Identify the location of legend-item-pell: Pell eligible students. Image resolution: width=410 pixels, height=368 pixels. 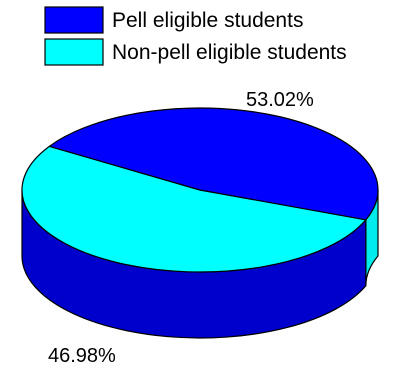
(173, 20).